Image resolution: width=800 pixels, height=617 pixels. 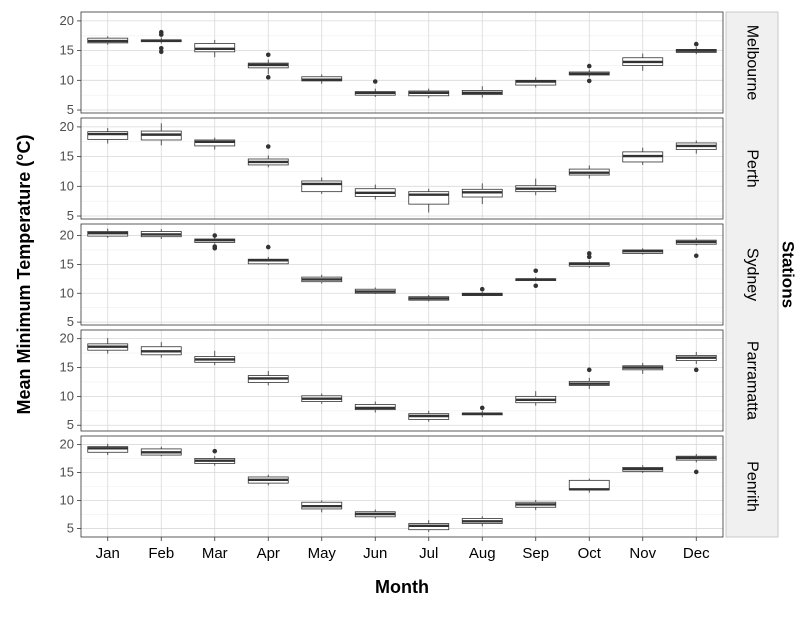 What do you see at coordinates (590, 553) in the screenshot?
I see `x-tick-label: Oct` at bounding box center [590, 553].